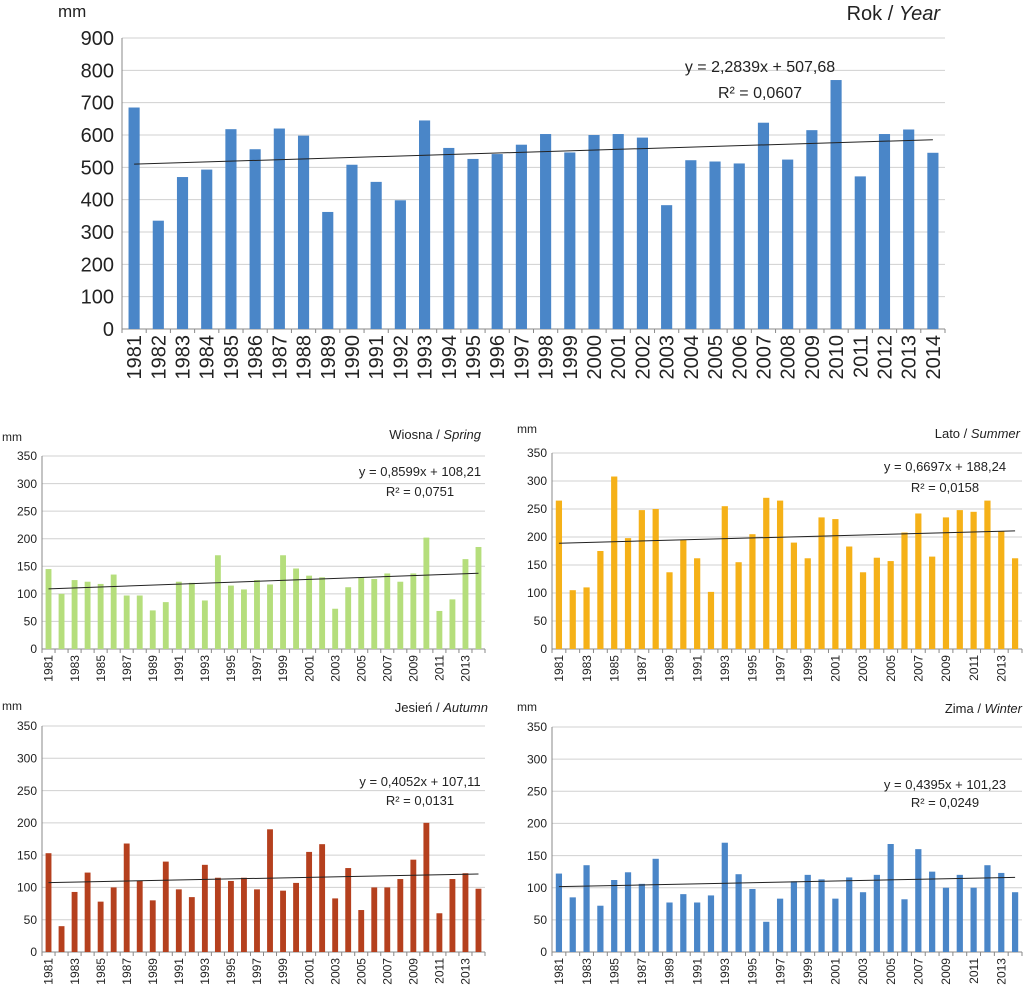 This screenshot has height=997, width=1024. What do you see at coordinates (127, 971) in the screenshot?
I see `x-tick-label: 1987` at bounding box center [127, 971].